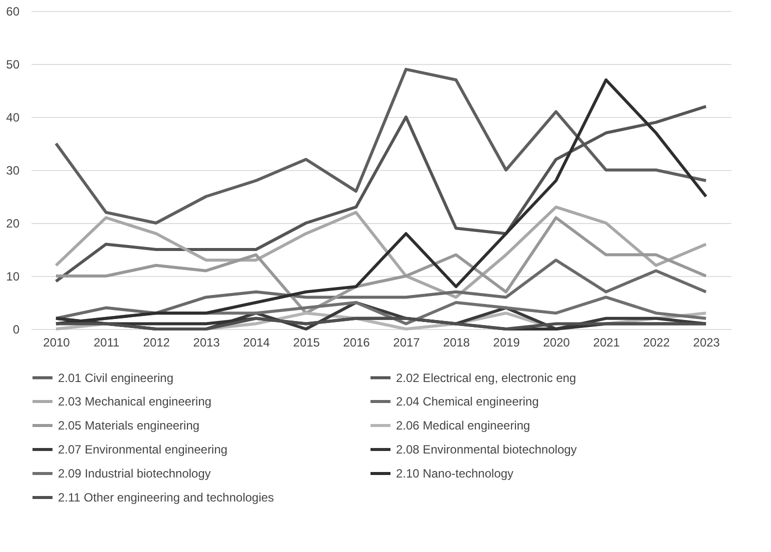 This screenshot has height=552, width=771. Describe the element at coordinates (16, 329) in the screenshot. I see `y-tick-label: 0` at that location.